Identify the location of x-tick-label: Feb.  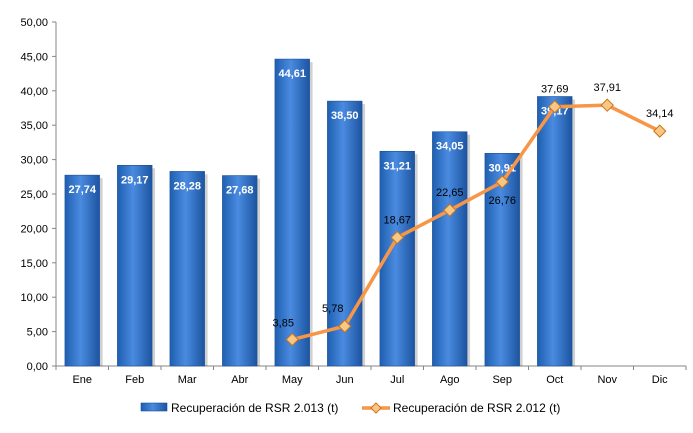
(134, 380).